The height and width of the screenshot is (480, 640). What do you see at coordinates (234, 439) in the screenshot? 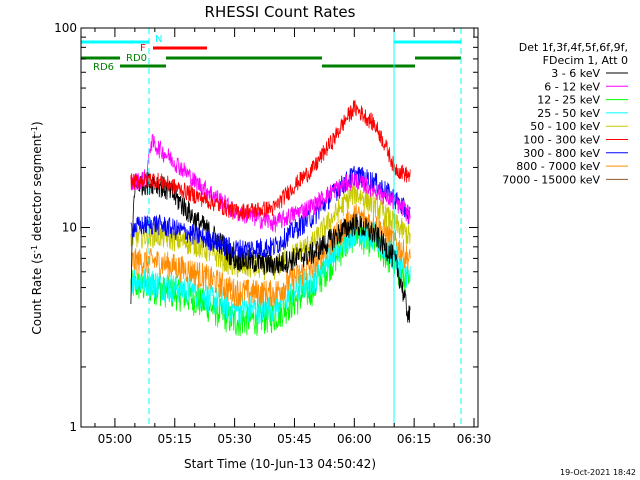
I see `x-tick-label: 05:30` at bounding box center [234, 439].